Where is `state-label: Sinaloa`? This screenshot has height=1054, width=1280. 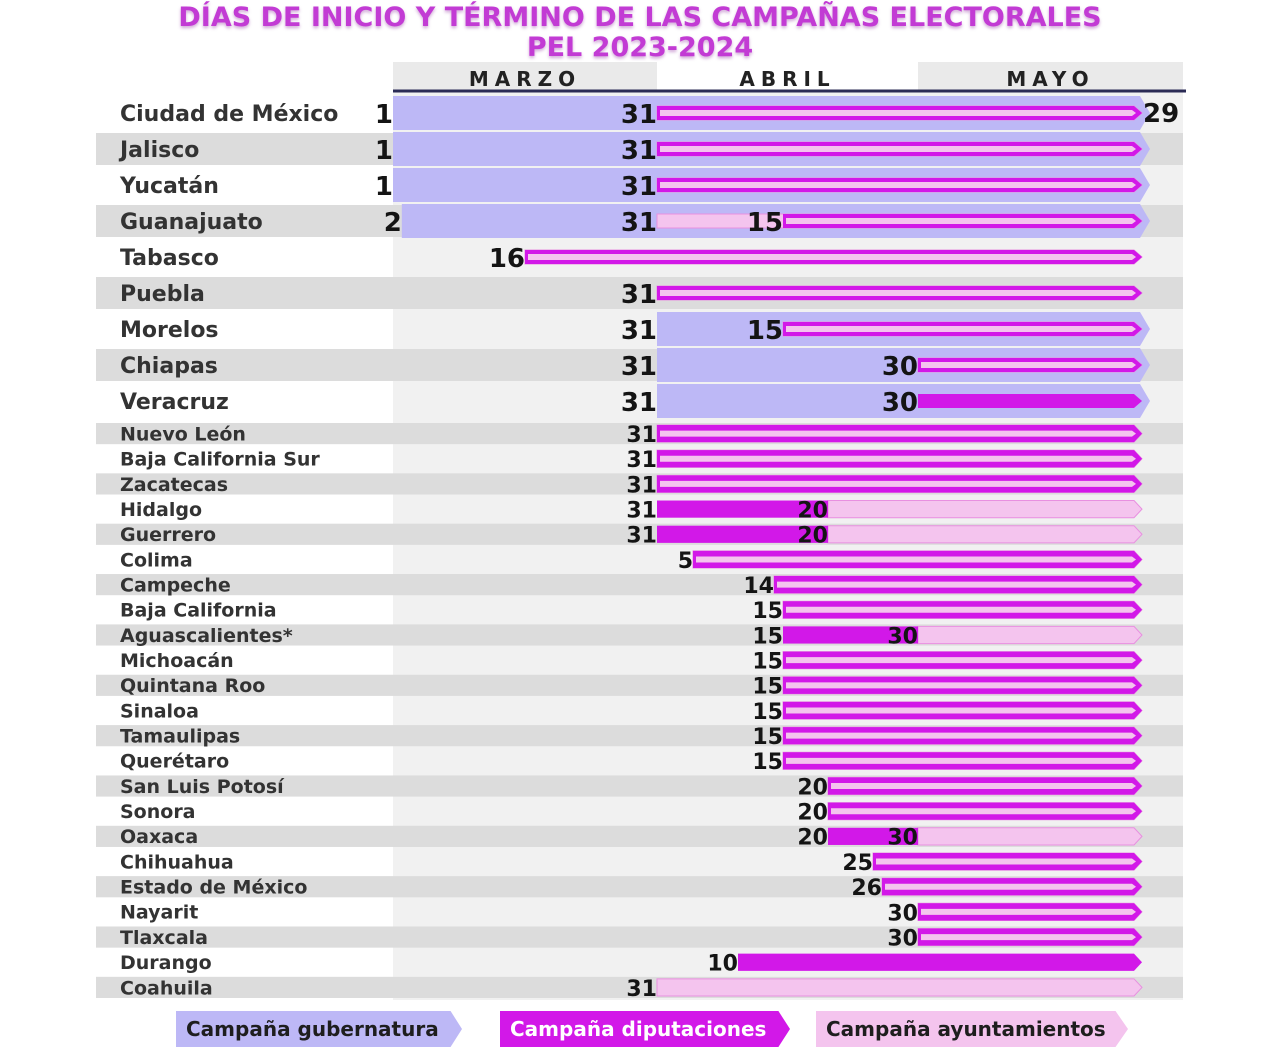
state-label: Sinaloa is located at coordinates (159, 711).